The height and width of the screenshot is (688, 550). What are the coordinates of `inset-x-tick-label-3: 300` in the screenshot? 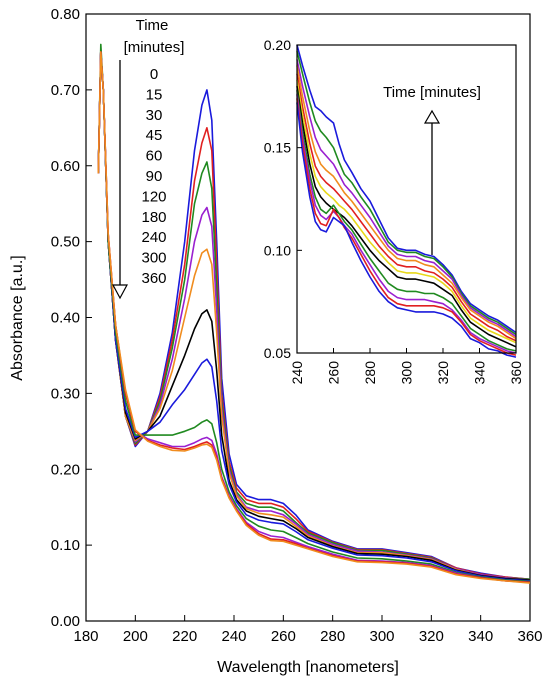 It's located at (407, 373).